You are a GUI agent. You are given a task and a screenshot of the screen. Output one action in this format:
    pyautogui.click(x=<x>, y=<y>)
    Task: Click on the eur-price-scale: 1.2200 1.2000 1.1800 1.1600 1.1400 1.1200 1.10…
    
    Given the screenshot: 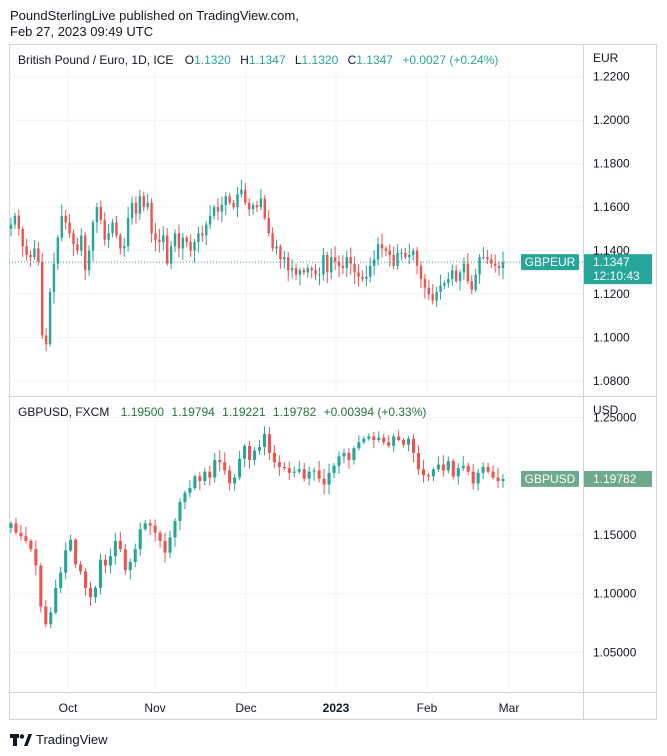 What is the action you would take?
    pyautogui.click(x=611, y=229)
    